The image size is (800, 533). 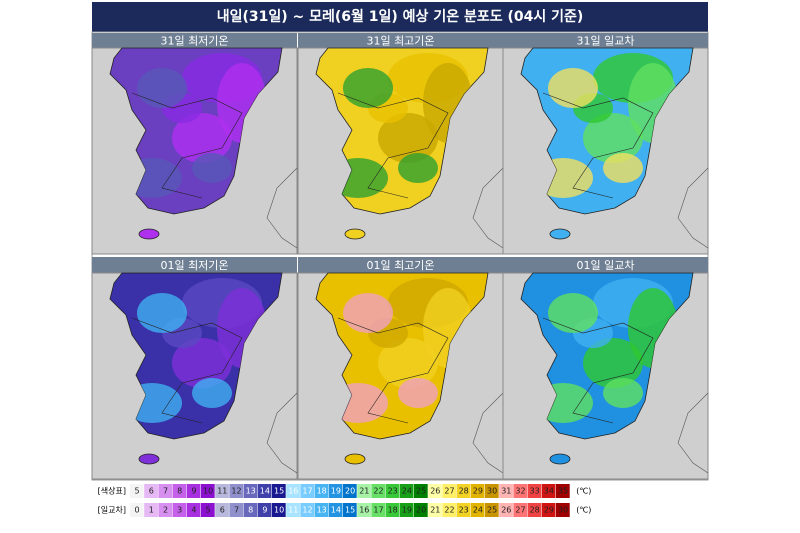 I want to click on panel-label: 31일 최저기온, so click(x=194, y=41).